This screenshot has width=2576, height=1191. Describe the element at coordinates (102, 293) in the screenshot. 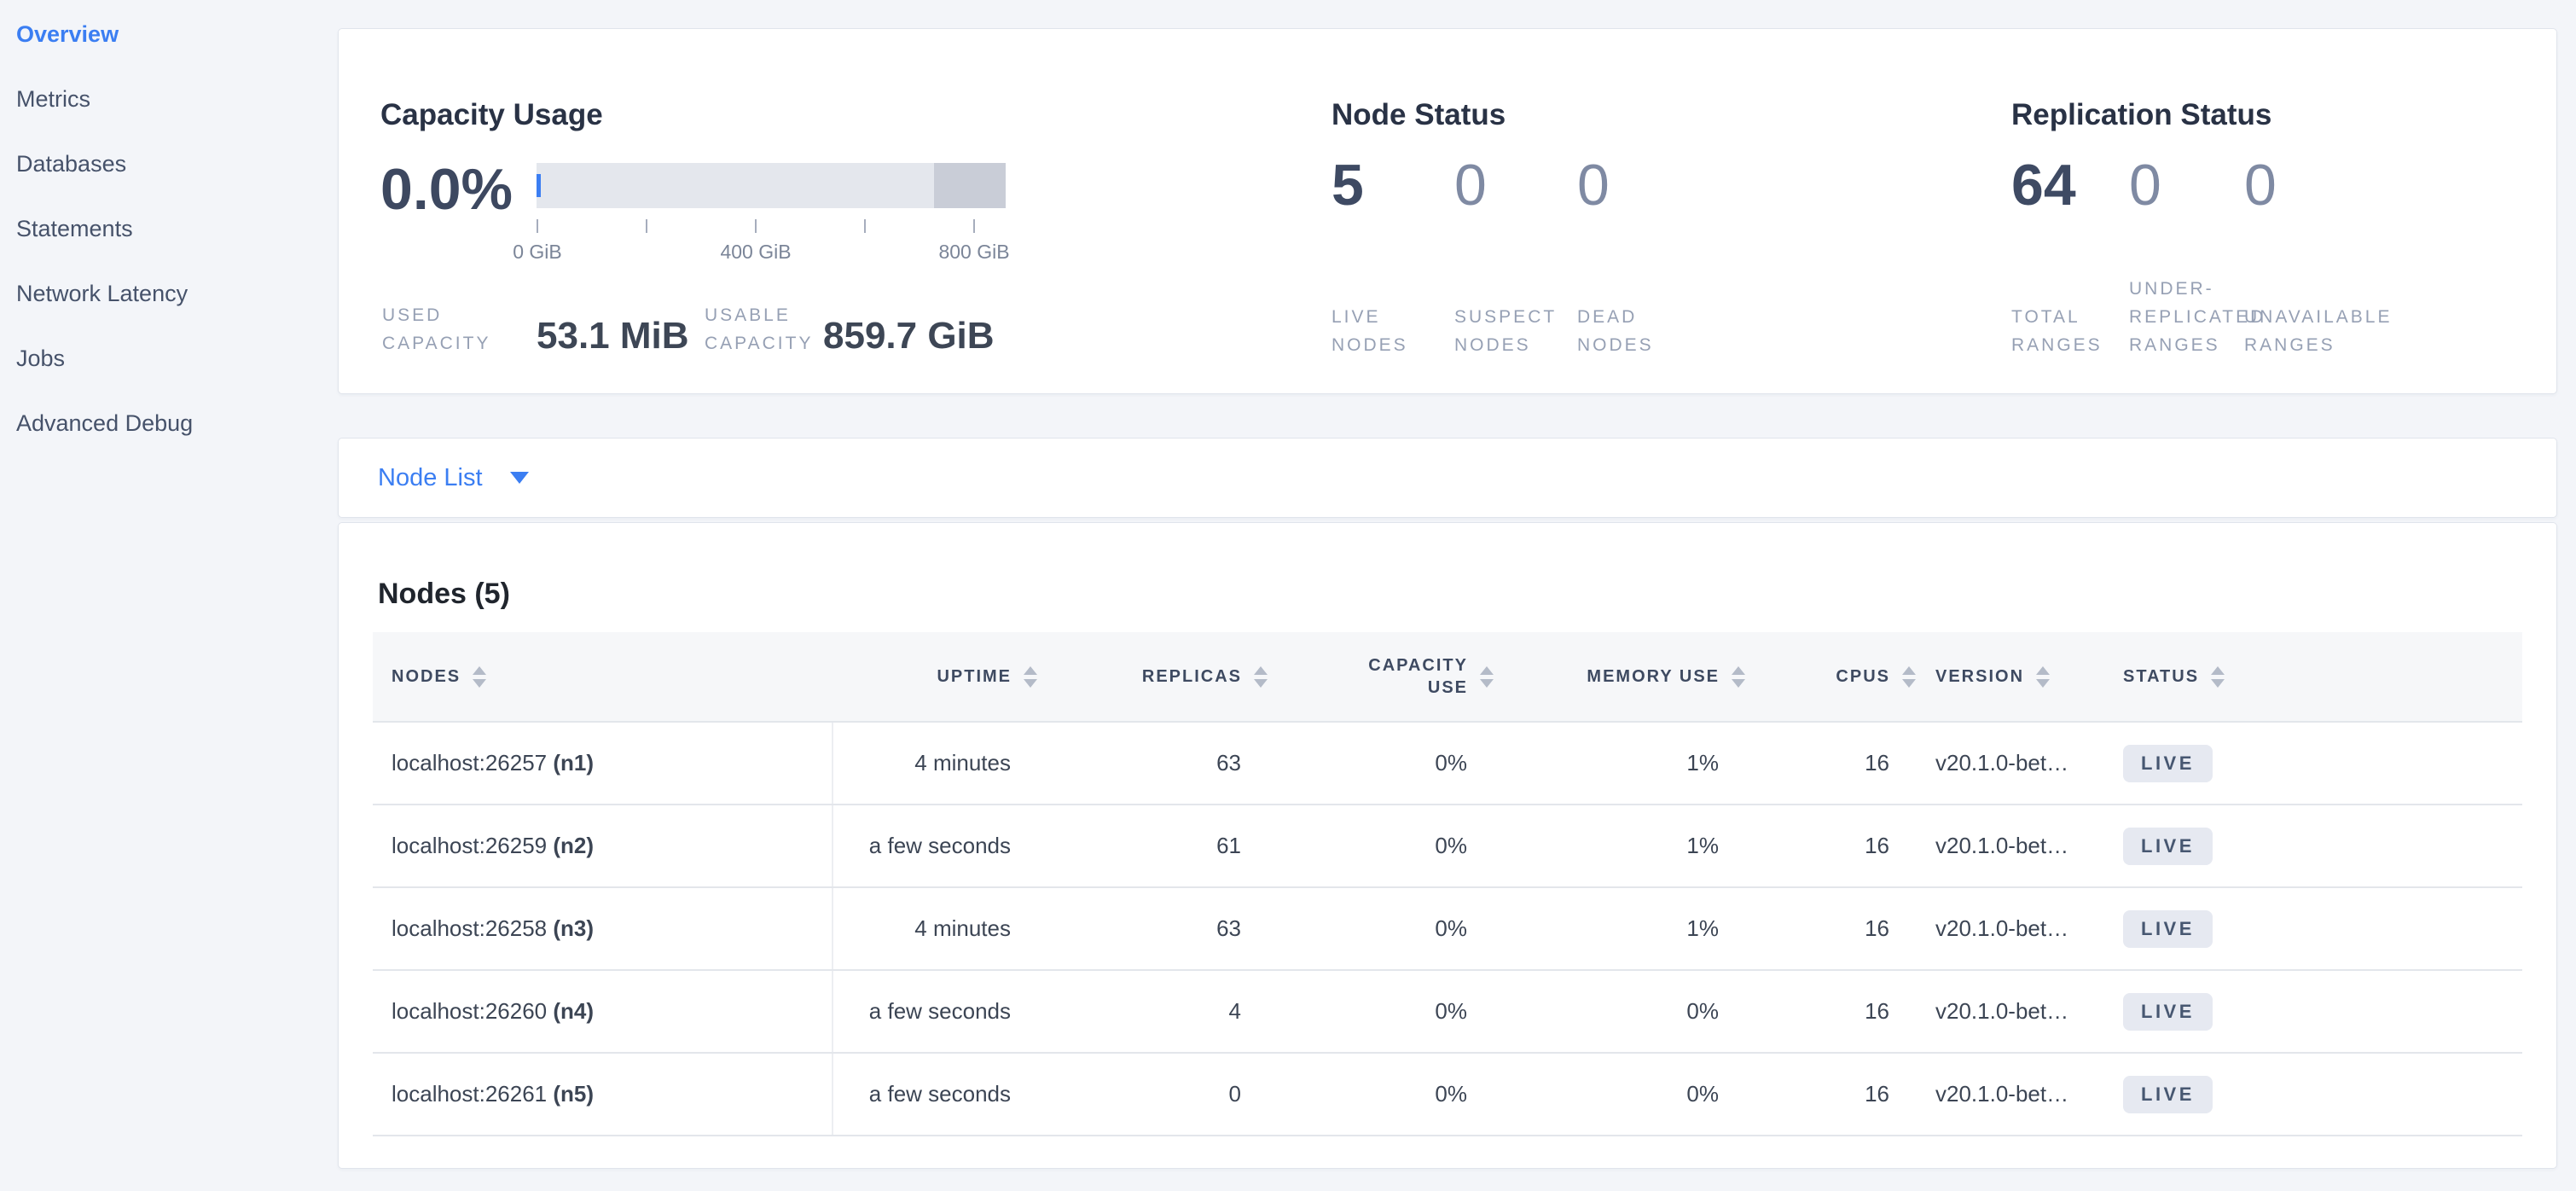

I see `sidebar-item-network-latency: Network Latency` at that location.